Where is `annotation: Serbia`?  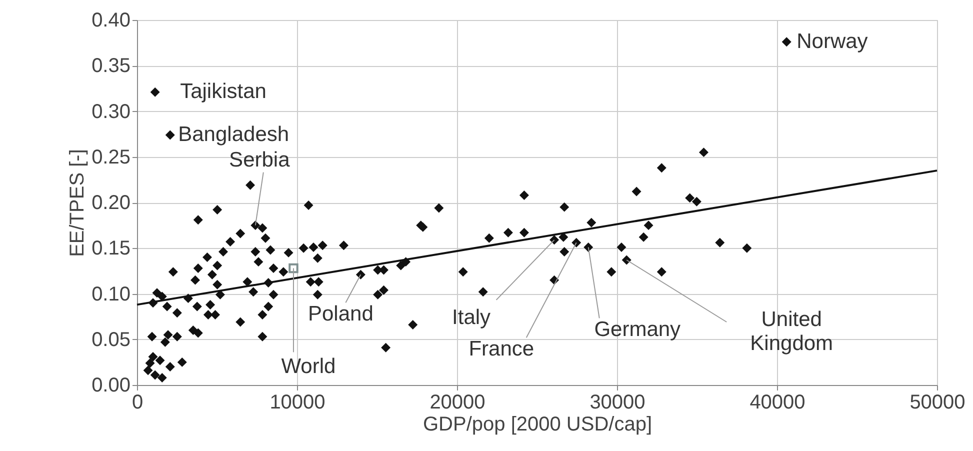
annotation: Serbia is located at coordinates (259, 160).